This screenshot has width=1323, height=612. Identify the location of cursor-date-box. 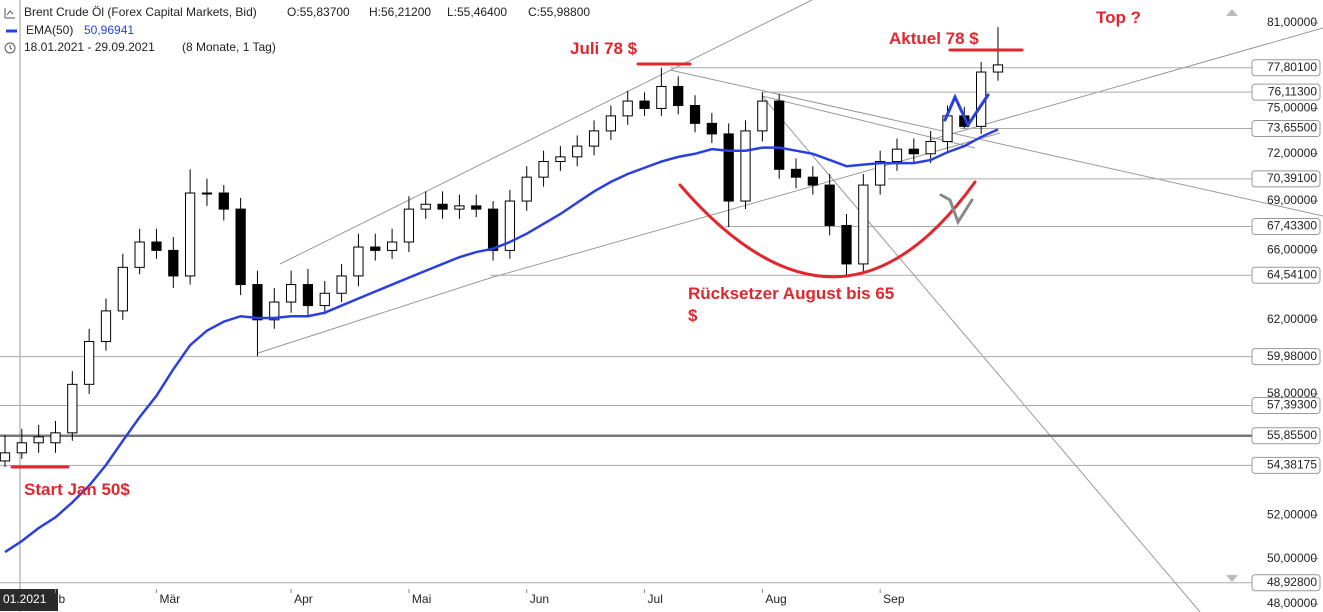
(29, 600).